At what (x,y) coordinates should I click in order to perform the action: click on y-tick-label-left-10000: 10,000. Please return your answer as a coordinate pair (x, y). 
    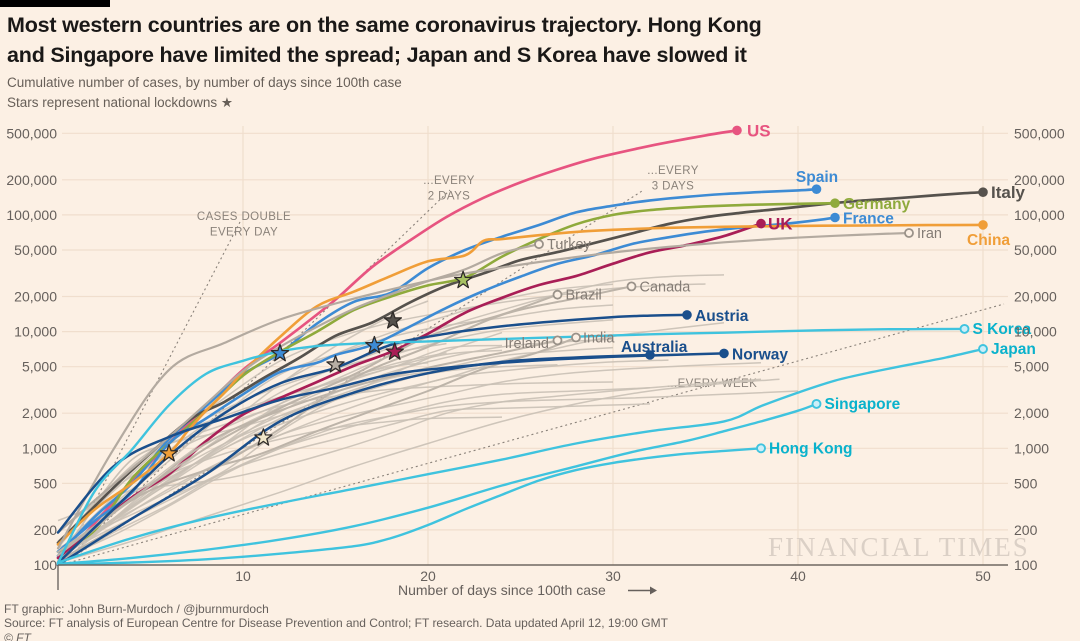
    Looking at the image, I should click on (35, 332).